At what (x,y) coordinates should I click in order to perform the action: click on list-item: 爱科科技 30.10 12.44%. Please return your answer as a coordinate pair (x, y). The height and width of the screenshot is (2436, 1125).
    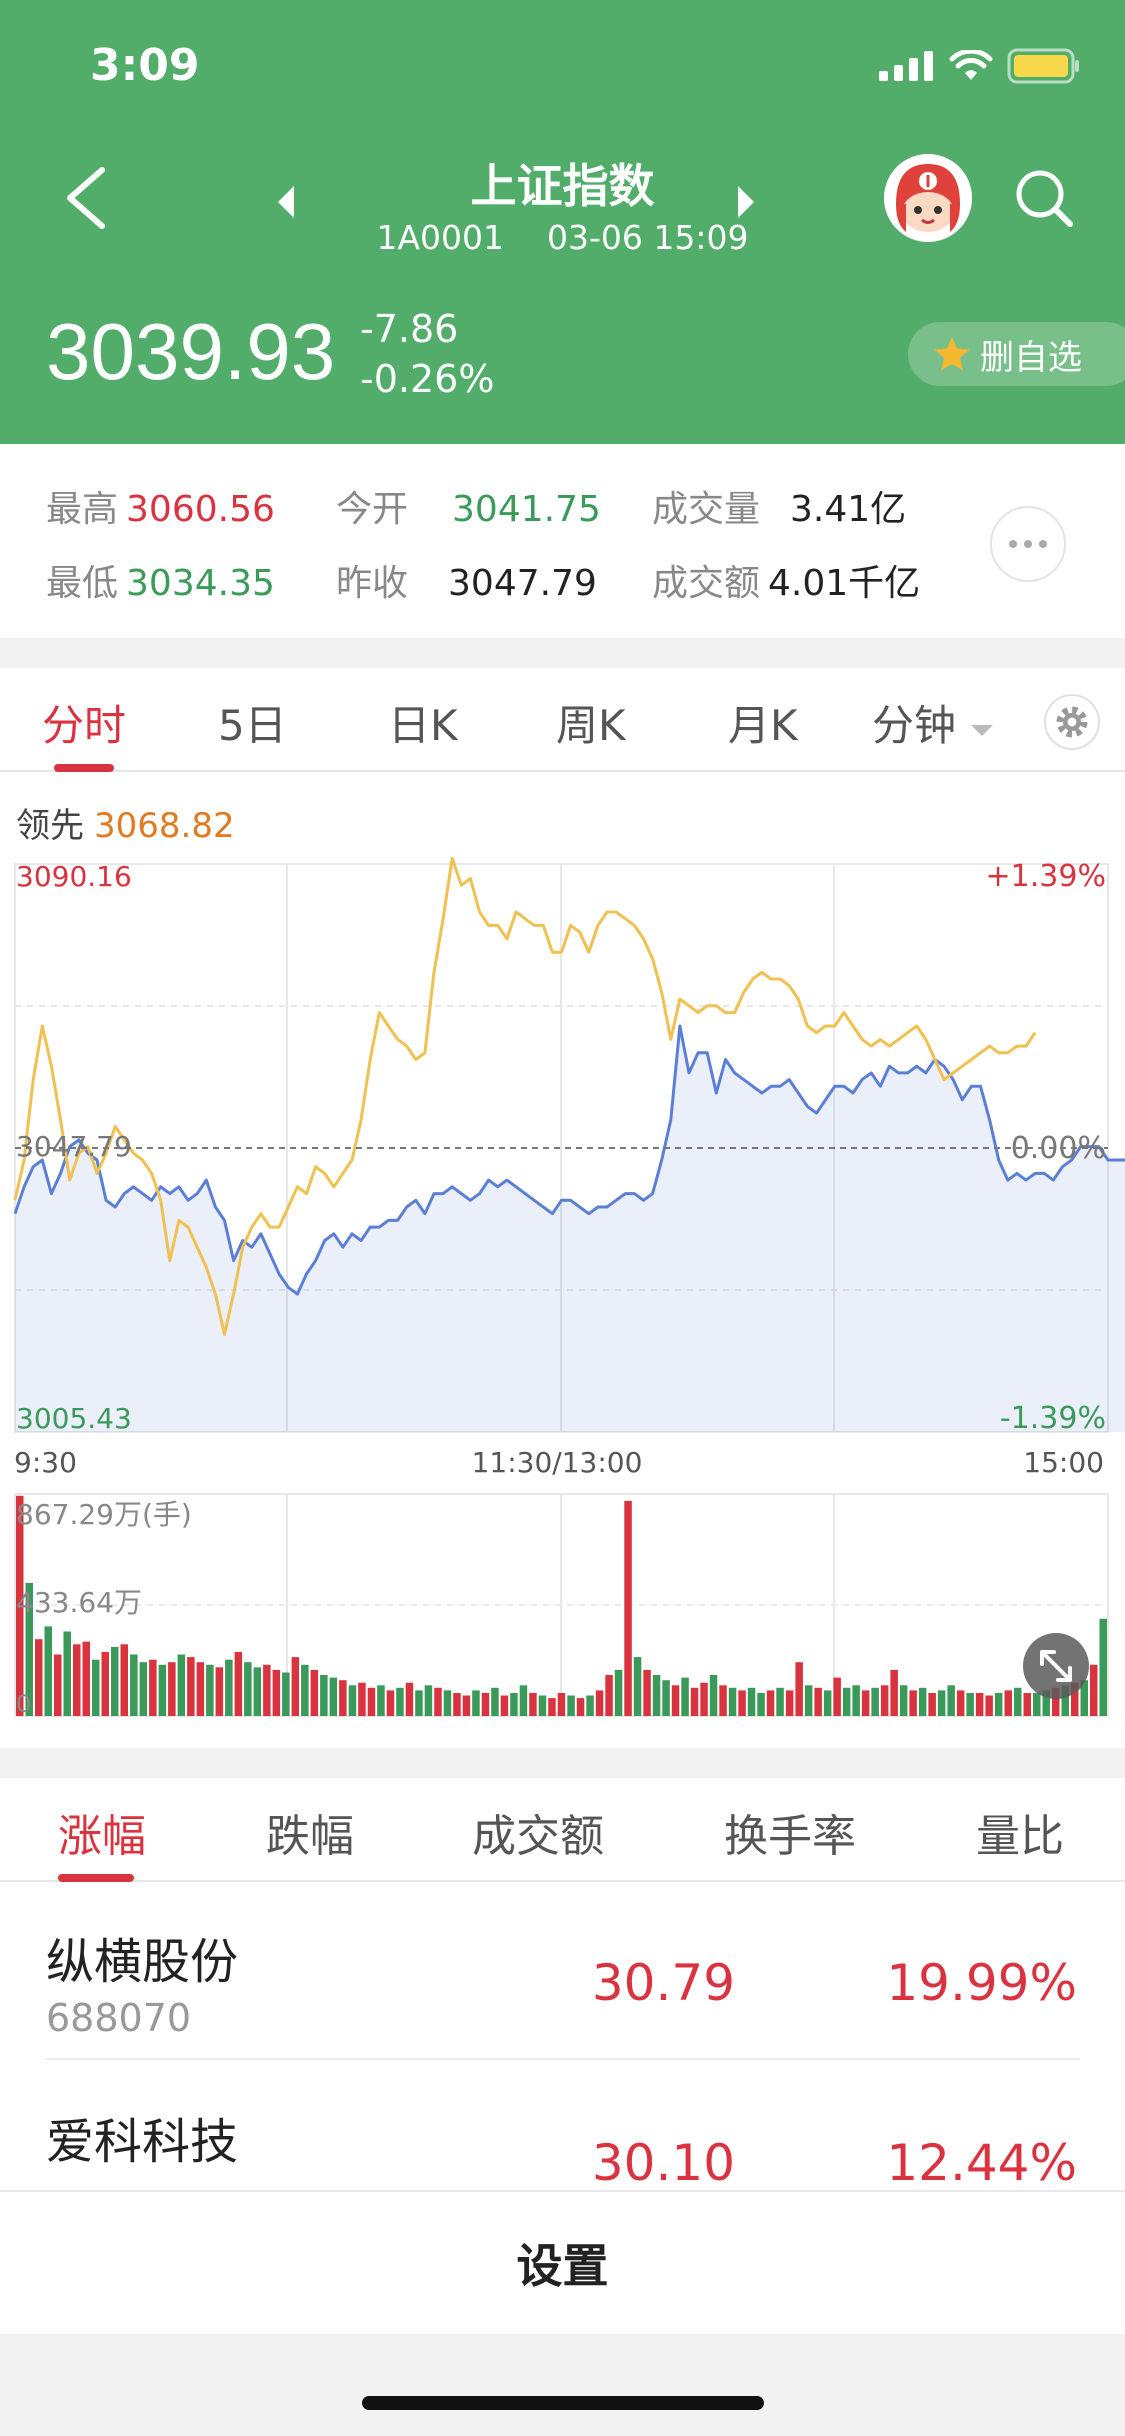
    Looking at the image, I should click on (562, 2127).